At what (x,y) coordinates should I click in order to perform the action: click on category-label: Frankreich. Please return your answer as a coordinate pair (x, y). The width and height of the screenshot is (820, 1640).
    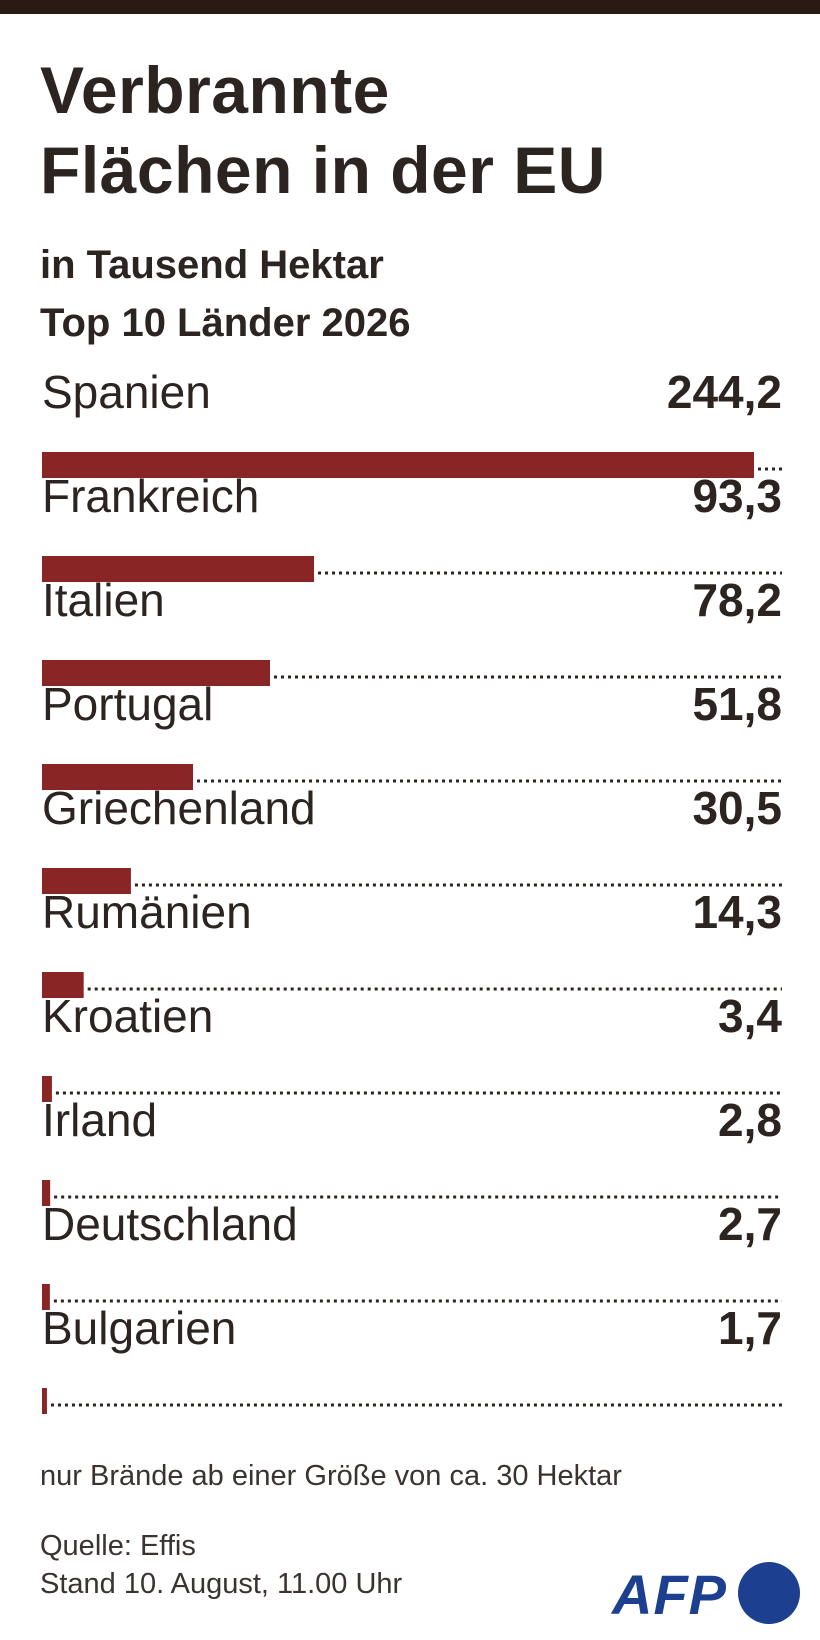
    Looking at the image, I should click on (150, 496).